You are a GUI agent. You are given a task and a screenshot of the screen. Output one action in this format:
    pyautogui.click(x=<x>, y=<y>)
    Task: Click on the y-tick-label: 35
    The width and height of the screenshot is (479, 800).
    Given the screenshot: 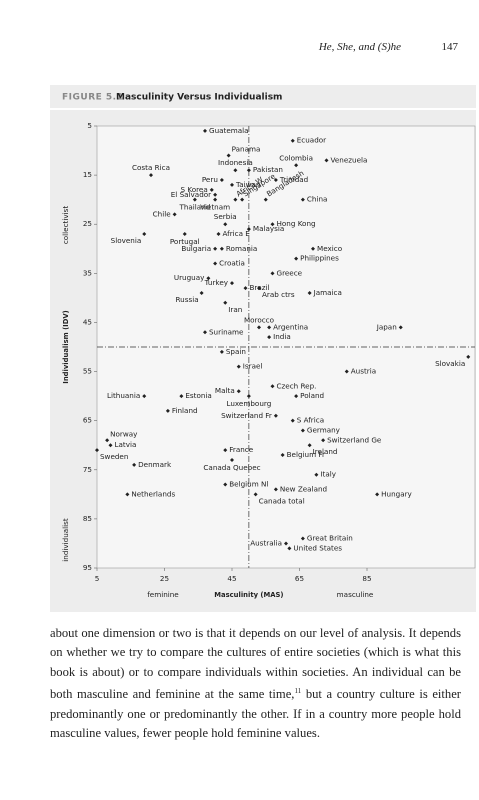 What is the action you would take?
    pyautogui.click(x=87, y=272)
    